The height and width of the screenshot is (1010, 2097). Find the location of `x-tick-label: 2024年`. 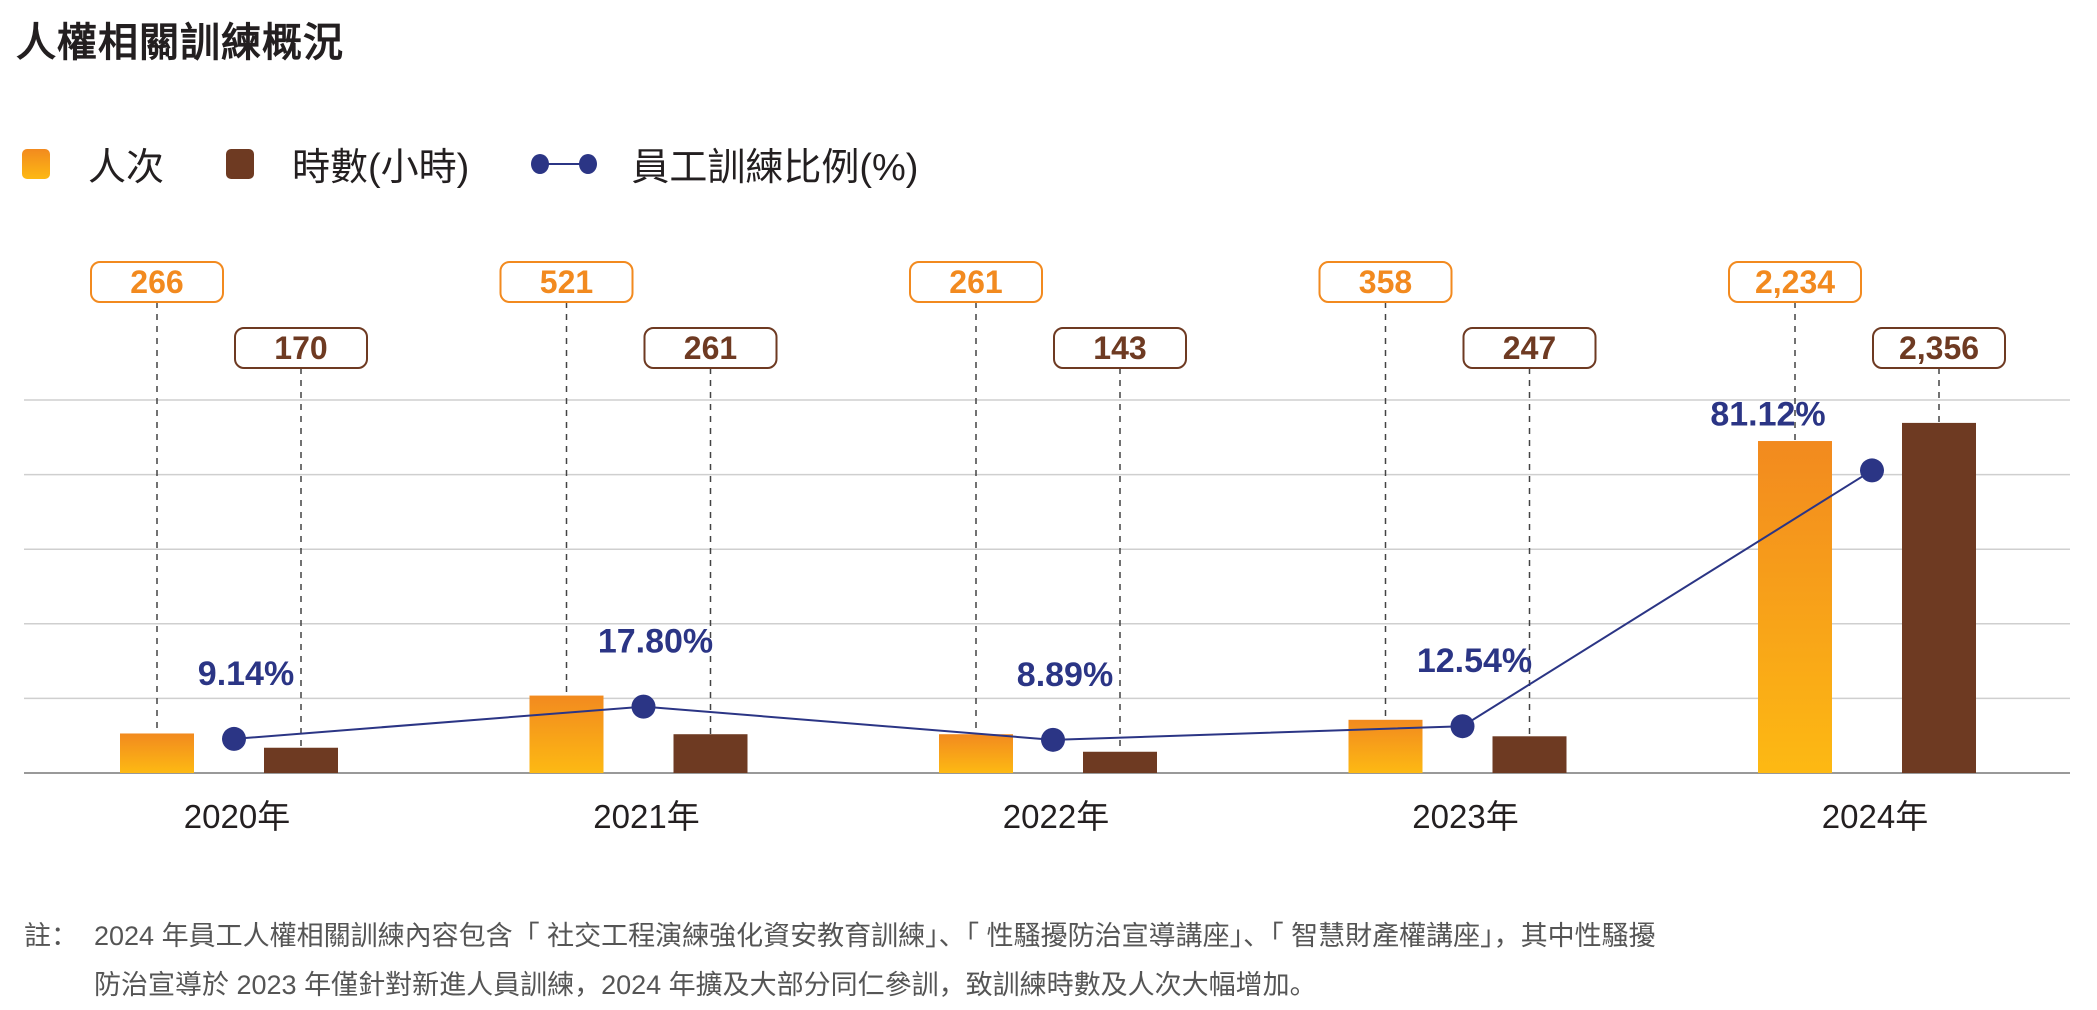

x-tick-label: 2024年 is located at coordinates (1875, 816).